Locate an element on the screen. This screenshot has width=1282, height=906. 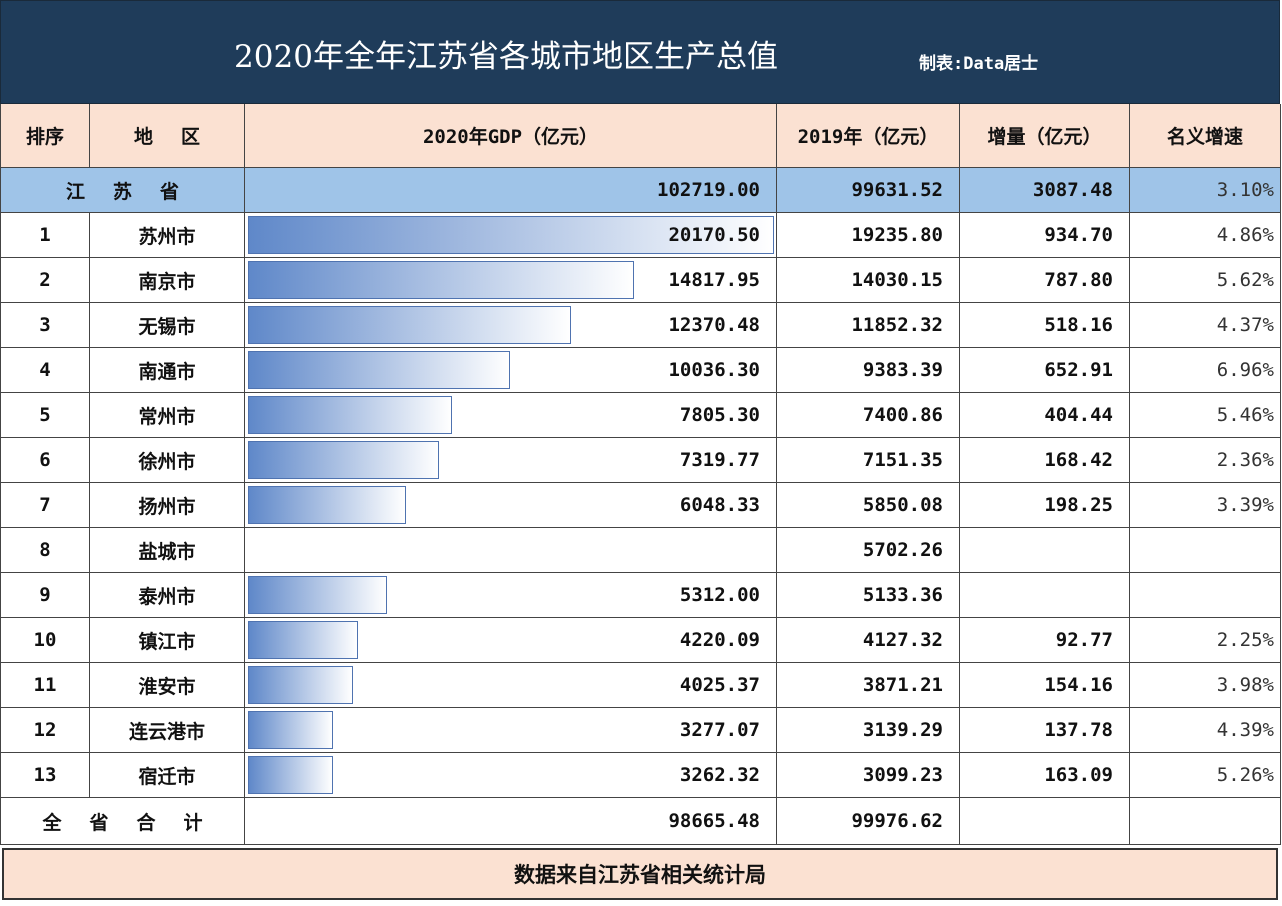
rank: 12 is located at coordinates (45, 730).